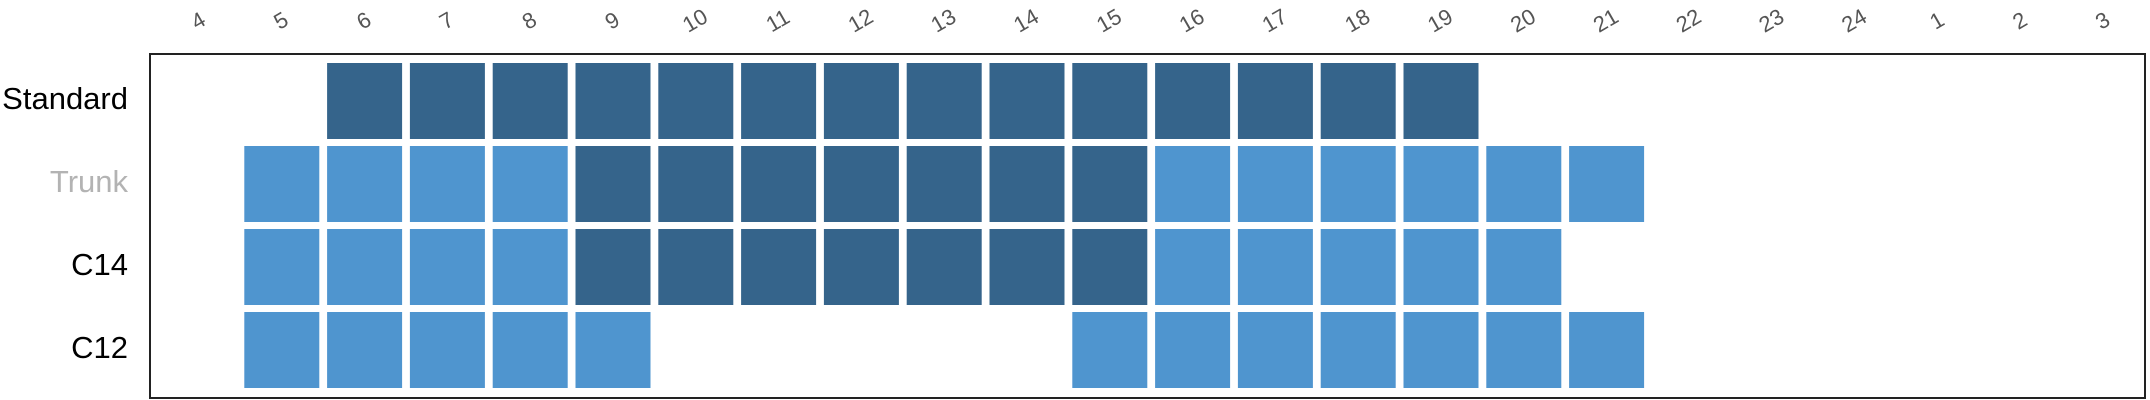 This screenshot has width=2150, height=400. Describe the element at coordinates (1275, 21) in the screenshot. I see `x-tick-label: 17` at that location.